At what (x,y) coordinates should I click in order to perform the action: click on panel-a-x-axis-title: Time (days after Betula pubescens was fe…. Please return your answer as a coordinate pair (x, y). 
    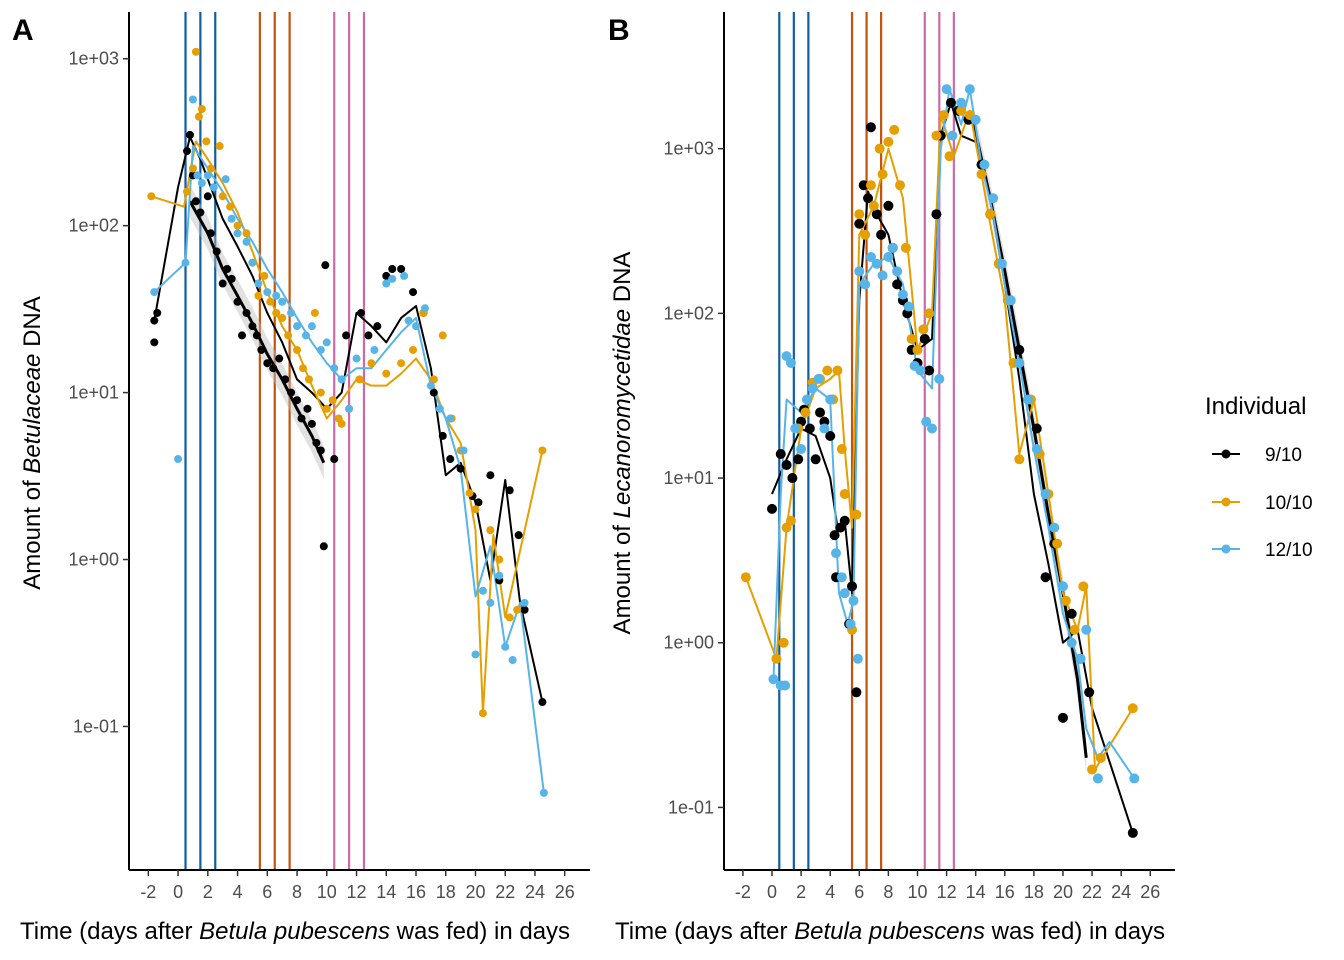
    Looking at the image, I should click on (295, 931).